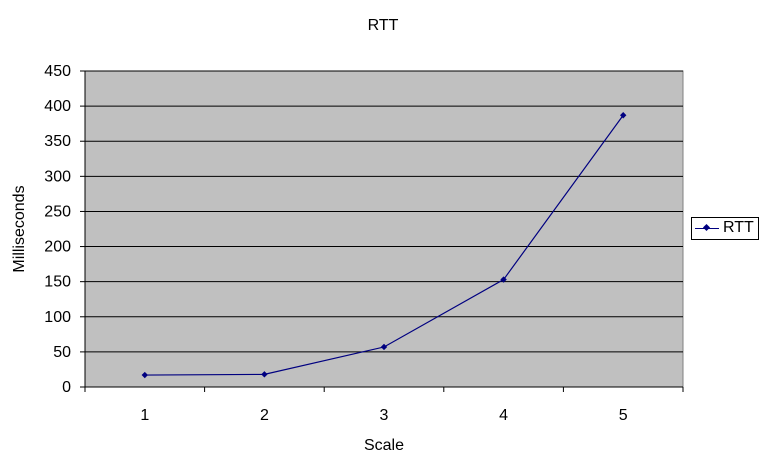 The image size is (759, 453). What do you see at coordinates (57, 317) in the screenshot?
I see `y-tick-label: 100` at bounding box center [57, 317].